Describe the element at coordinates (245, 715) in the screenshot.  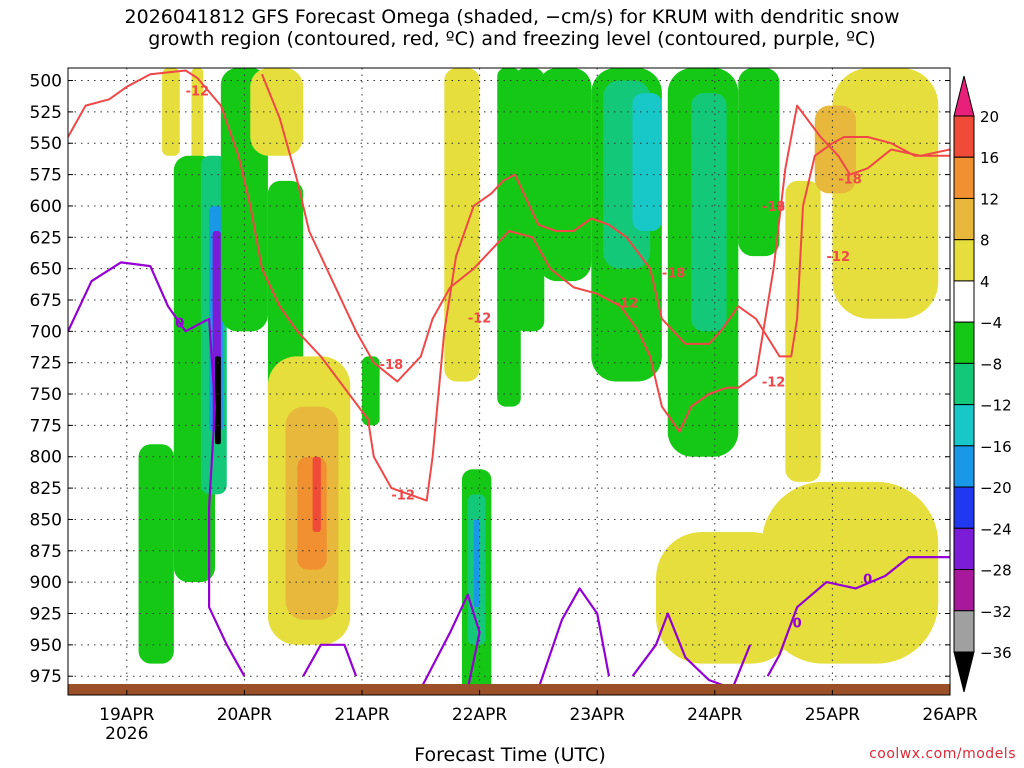
I see `x-tick-label: 20APR` at that location.